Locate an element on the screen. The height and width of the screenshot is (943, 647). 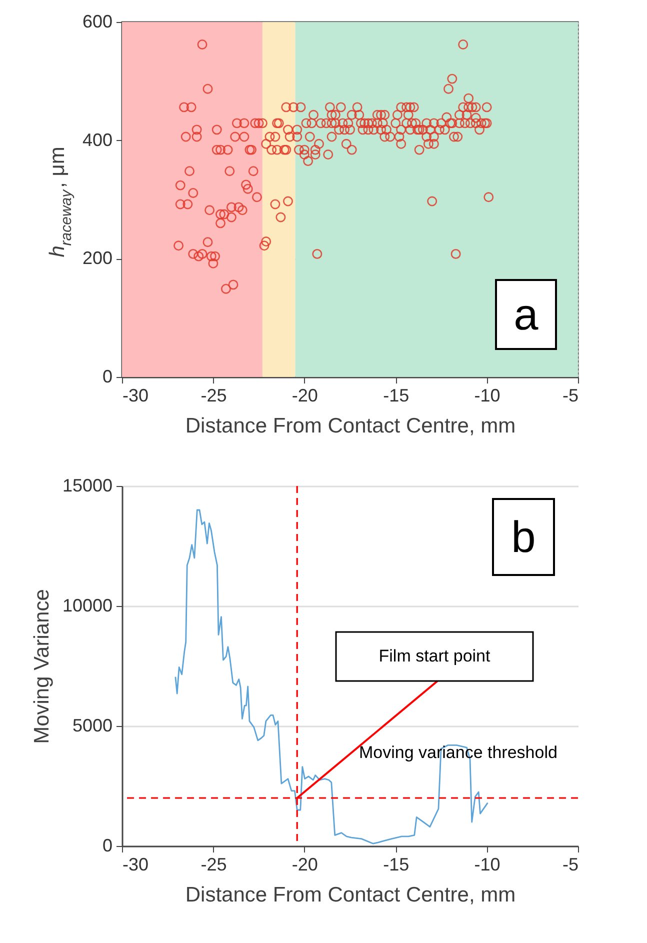
y-tick-label: 10000 is located at coordinates (87, 606).